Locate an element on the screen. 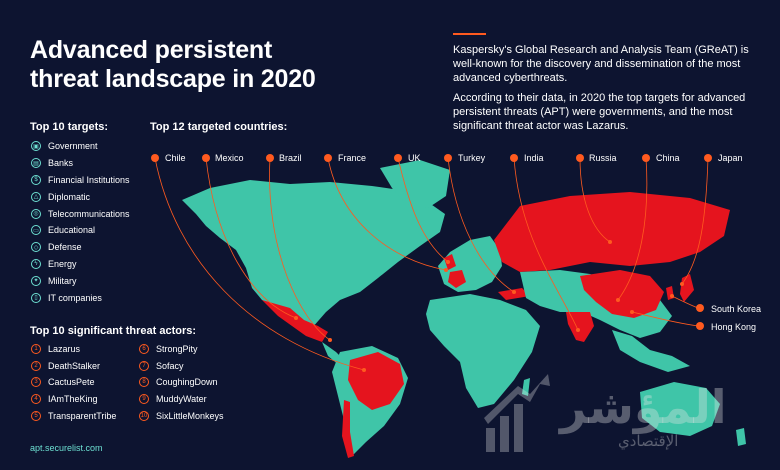 This screenshot has height=470, width=780. actor-rank: 10 is located at coordinates (144, 415).